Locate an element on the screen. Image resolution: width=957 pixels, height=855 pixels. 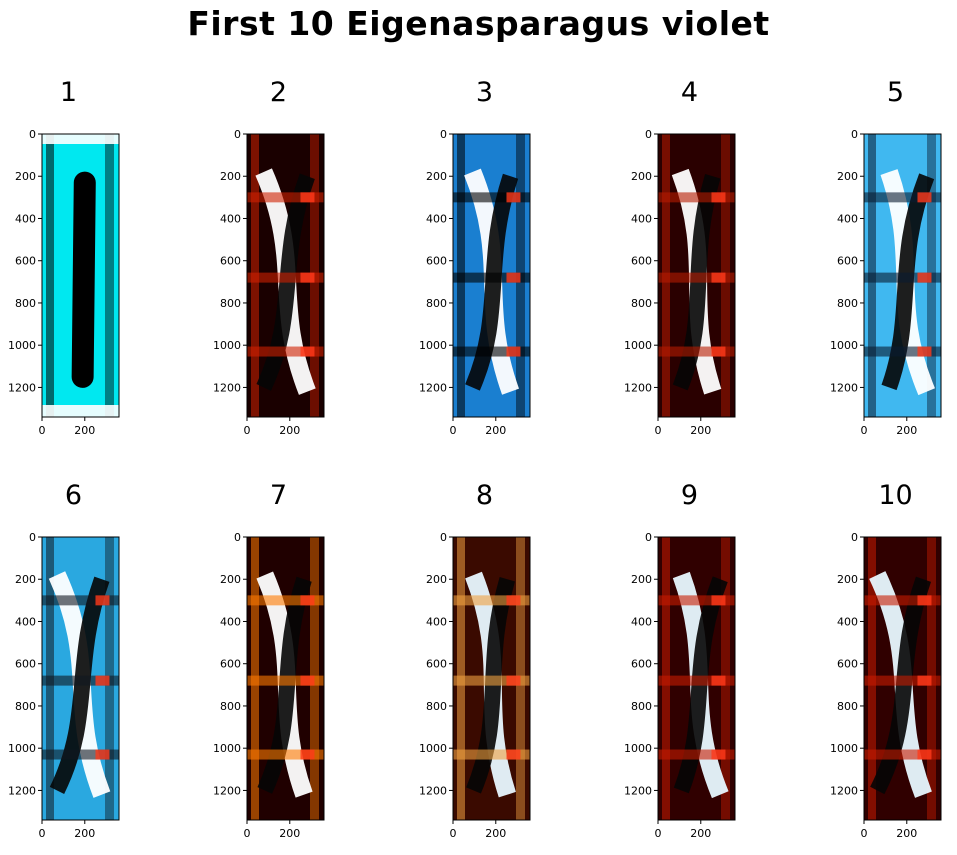
panel-3: 3 0 200 400 600 800 1000 1200 0 200 is located at coordinates (475, 257).